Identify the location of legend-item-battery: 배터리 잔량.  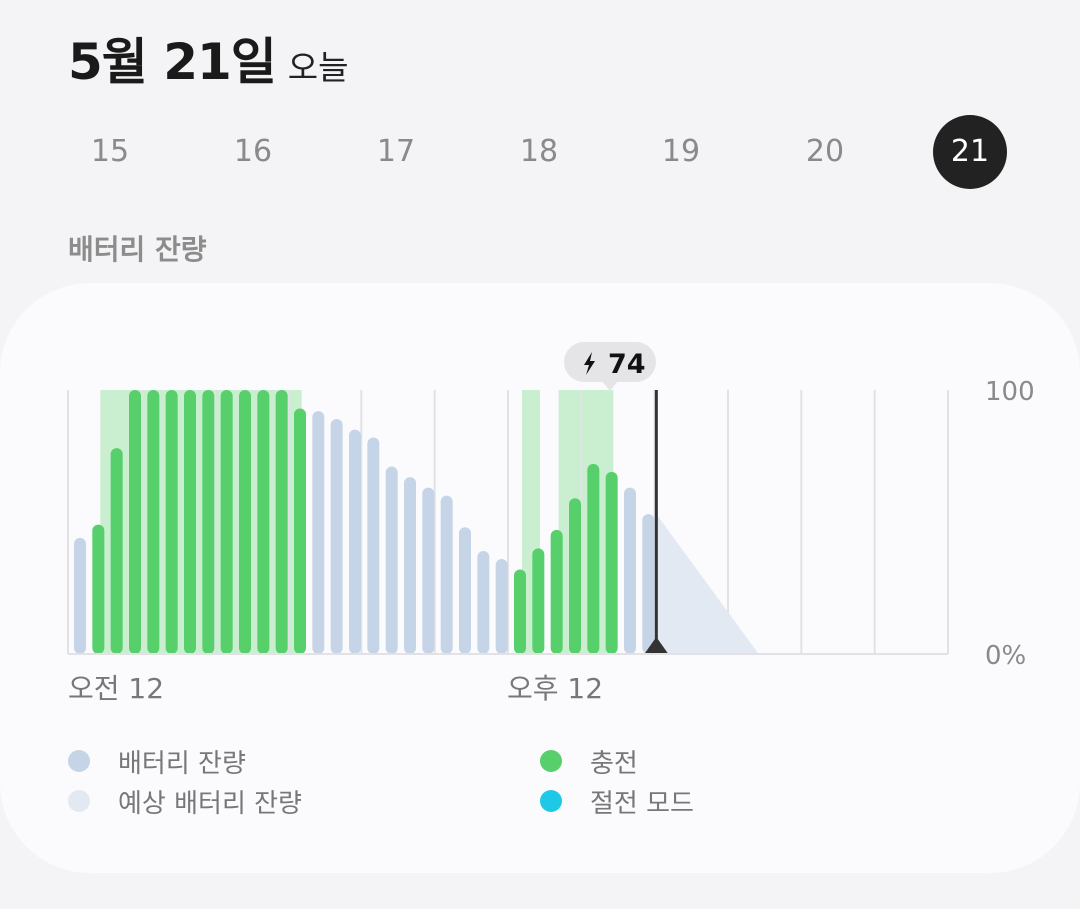
(185, 761).